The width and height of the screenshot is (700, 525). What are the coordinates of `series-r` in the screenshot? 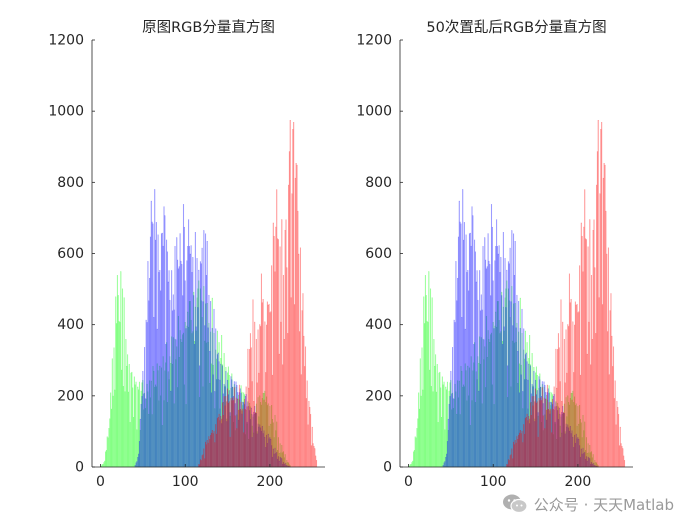 It's located at (566, 294).